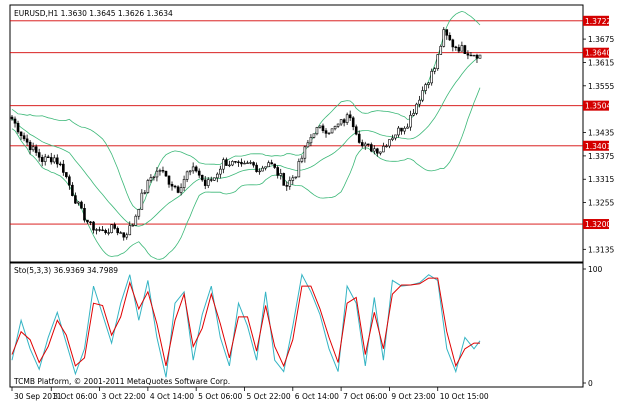 The image size is (640, 409). I want to click on time-tick-label: 7 Oct 06:00, so click(365, 396).